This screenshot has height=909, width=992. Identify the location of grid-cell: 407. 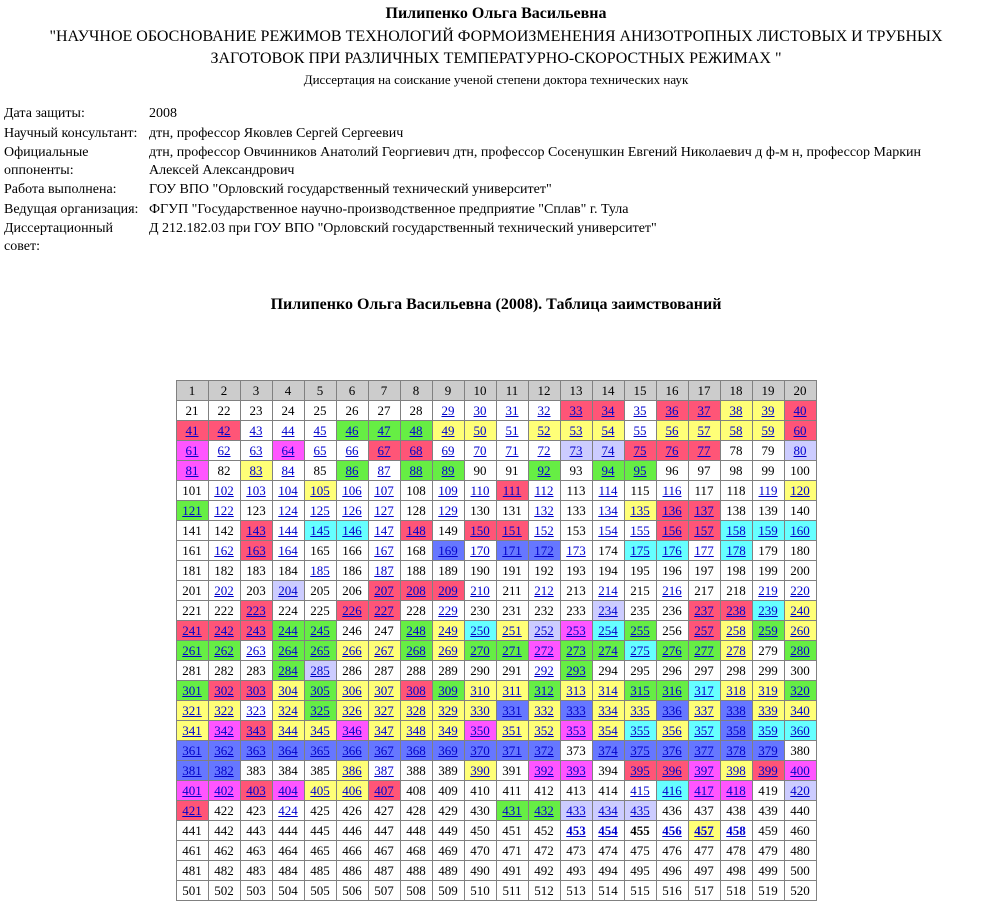
(384, 791).